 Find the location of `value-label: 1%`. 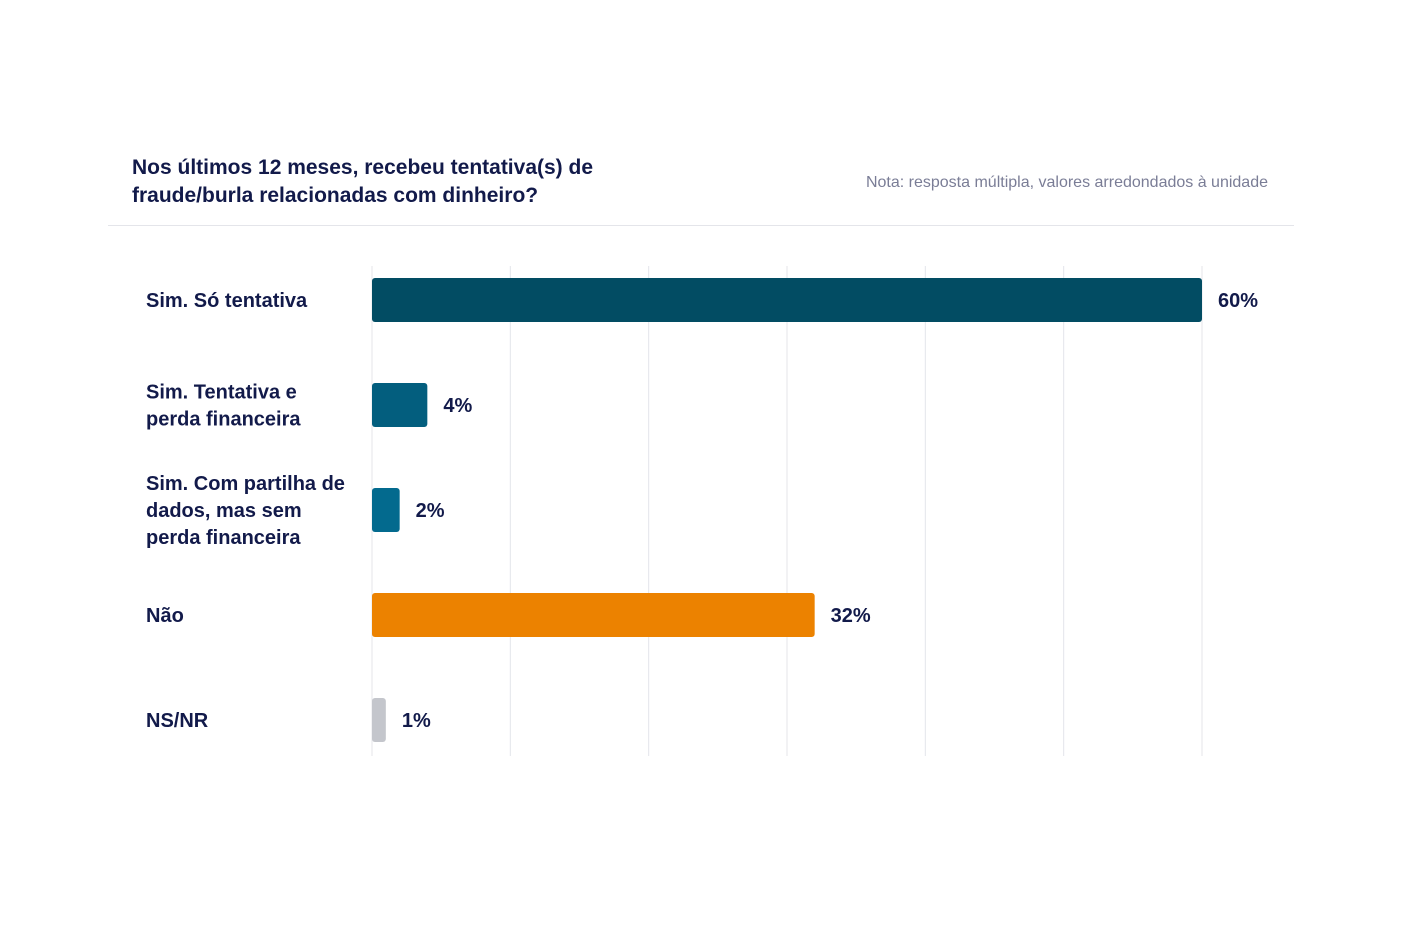

value-label: 1% is located at coordinates (416, 721).